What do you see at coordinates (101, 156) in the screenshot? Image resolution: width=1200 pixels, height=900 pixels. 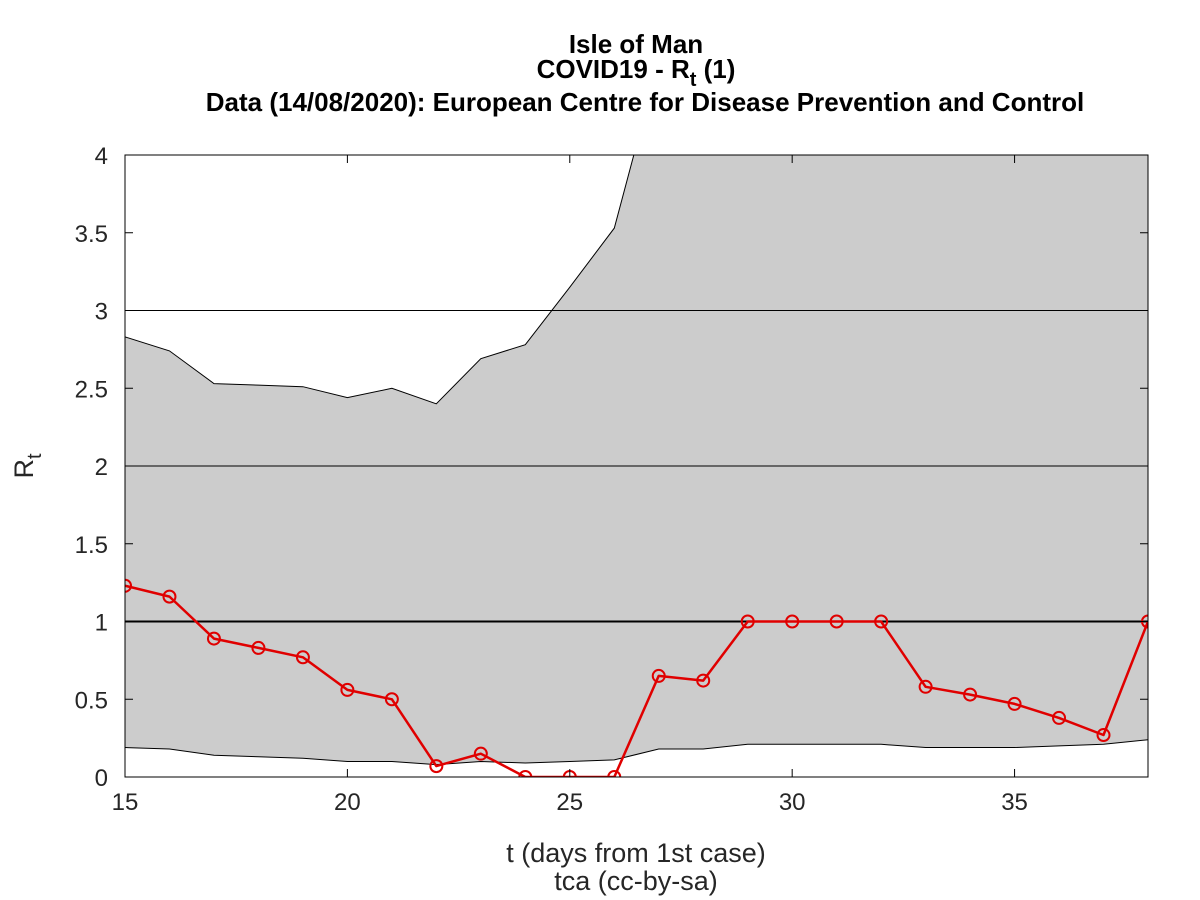 I see `y-tick-label-4: 4` at bounding box center [101, 156].